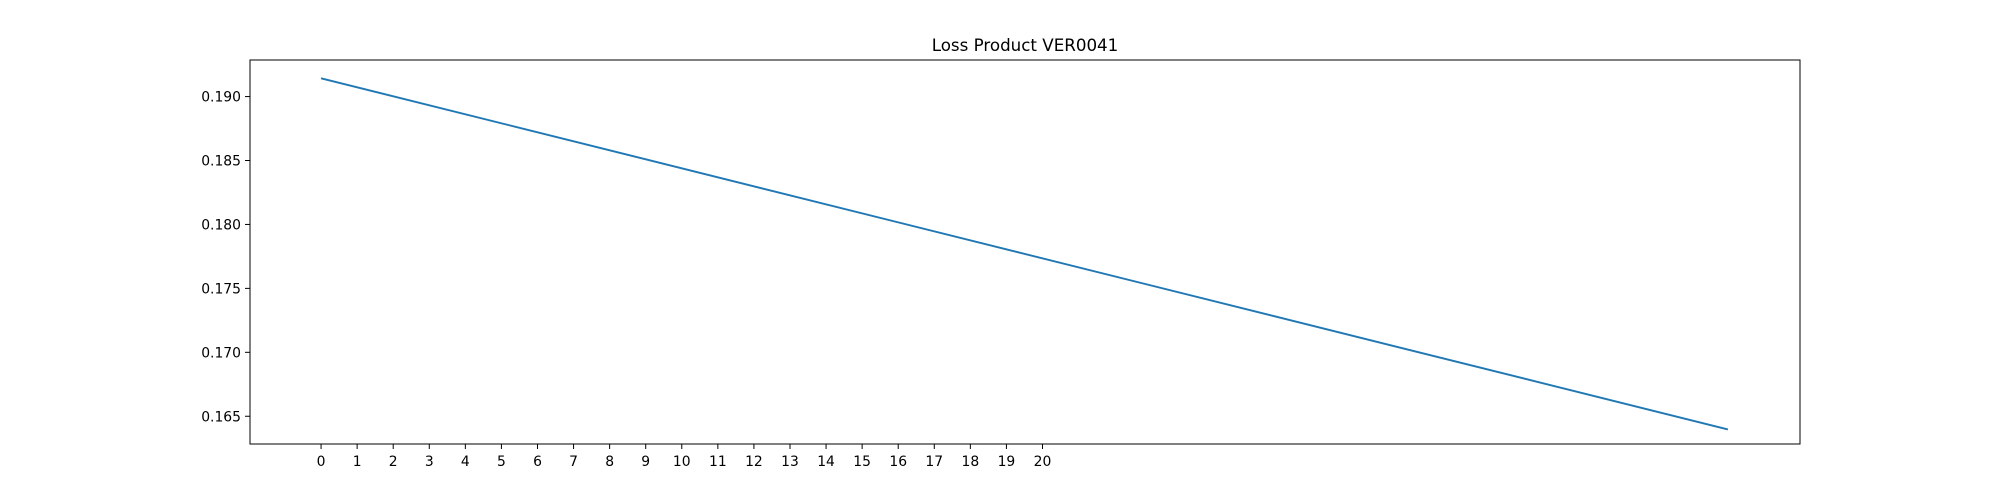  What do you see at coordinates (1043, 462) in the screenshot?
I see `x-tick-label: 20` at bounding box center [1043, 462].